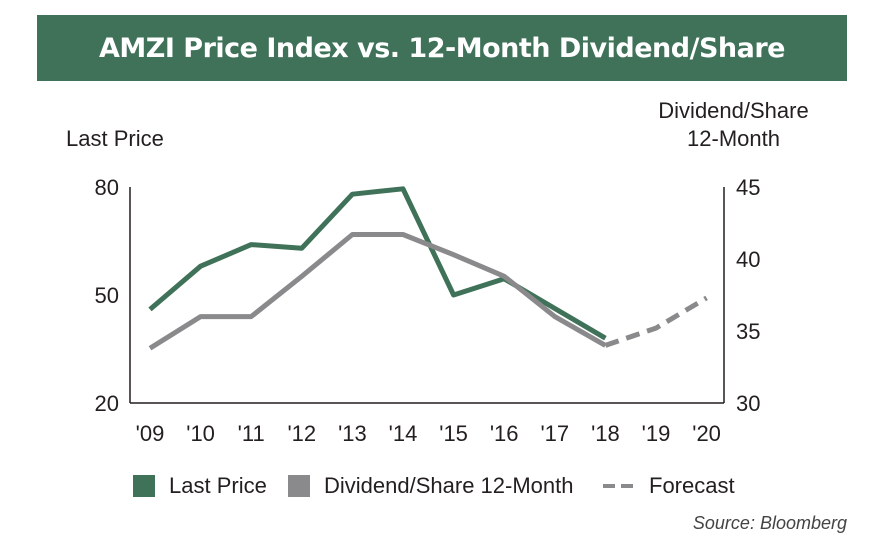  Describe the element at coordinates (107, 295) in the screenshot. I see `left-tick-label-50: 50` at that location.